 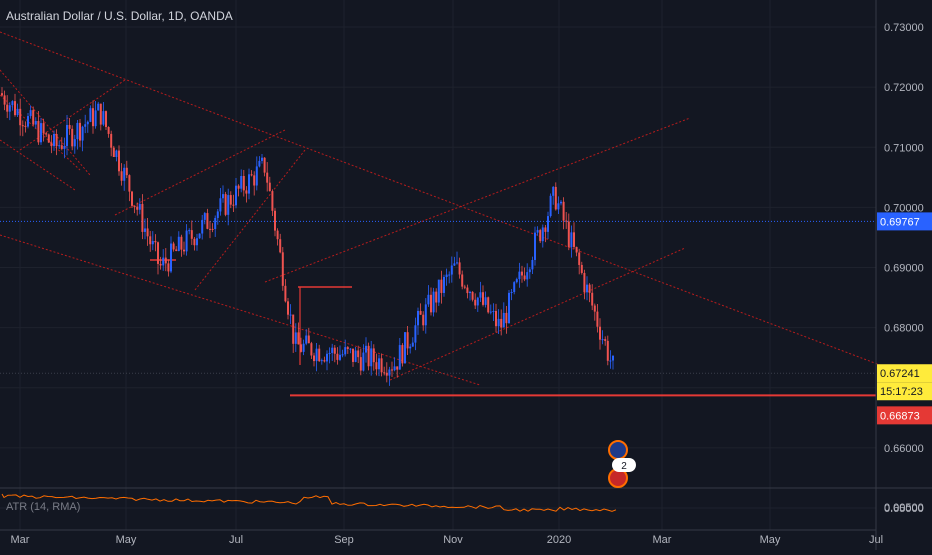 I want to click on current-price-tag-bg, so click(x=904, y=373).